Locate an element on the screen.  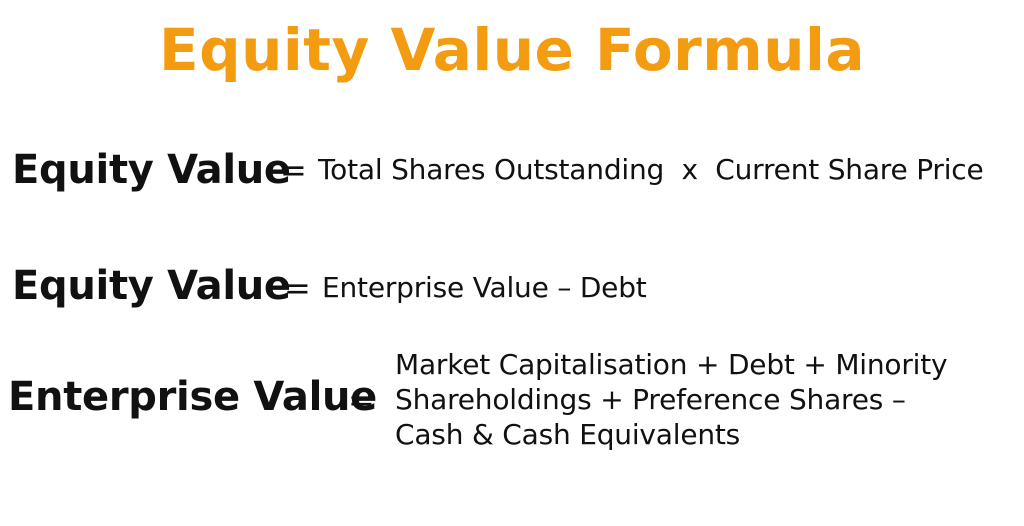
formula-3-rhs-line-2: Shareholdings + Preference Shares – is located at coordinates (650, 399).